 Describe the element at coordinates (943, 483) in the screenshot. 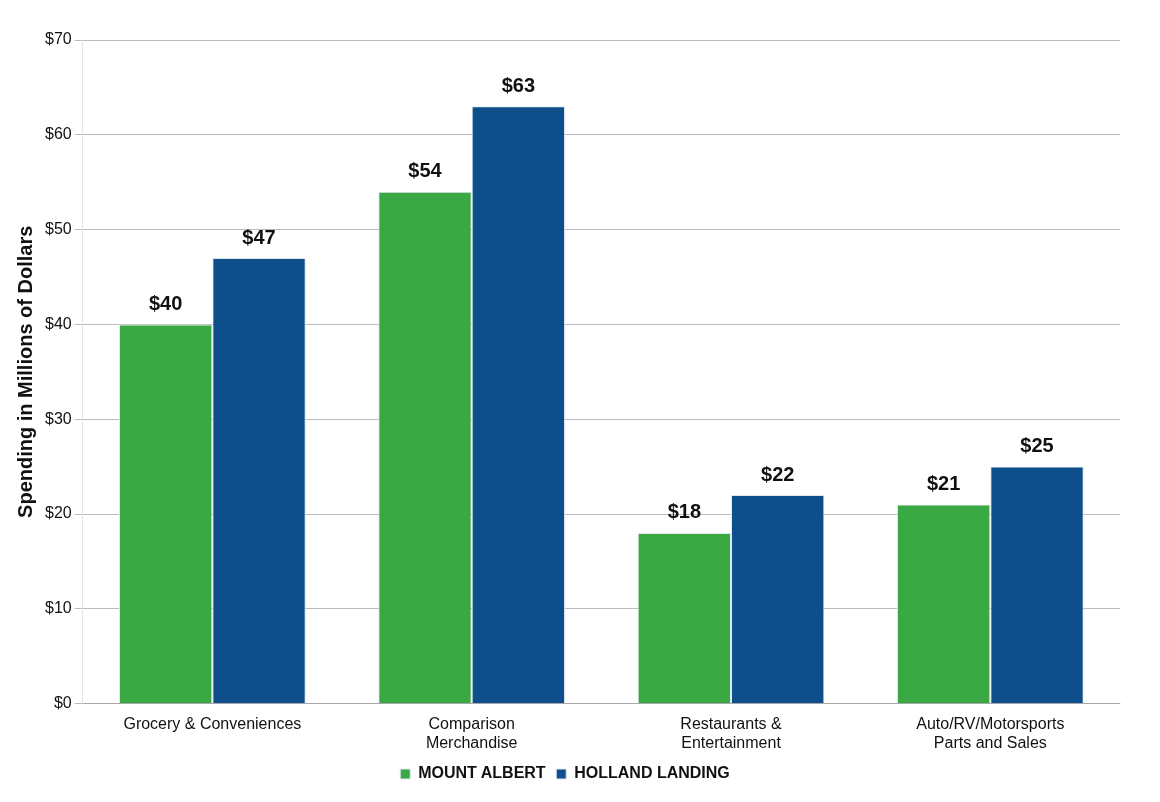

I see `data-label: $21` at that location.